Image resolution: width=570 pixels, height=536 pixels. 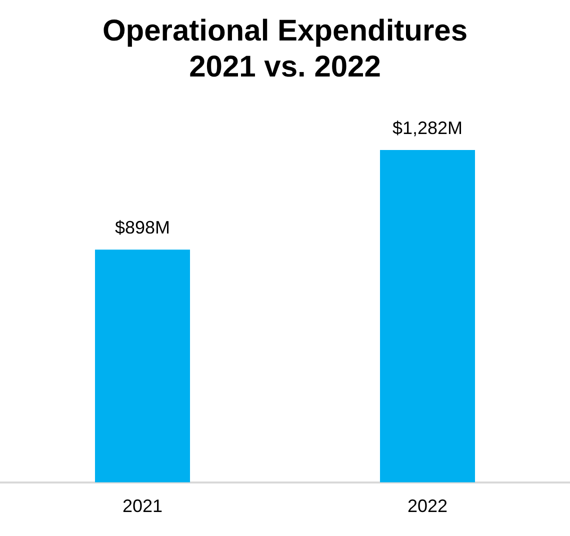 What do you see at coordinates (285, 49) in the screenshot?
I see `chart-title: Operational Expenditures 2021 vs. 2022` at bounding box center [285, 49].